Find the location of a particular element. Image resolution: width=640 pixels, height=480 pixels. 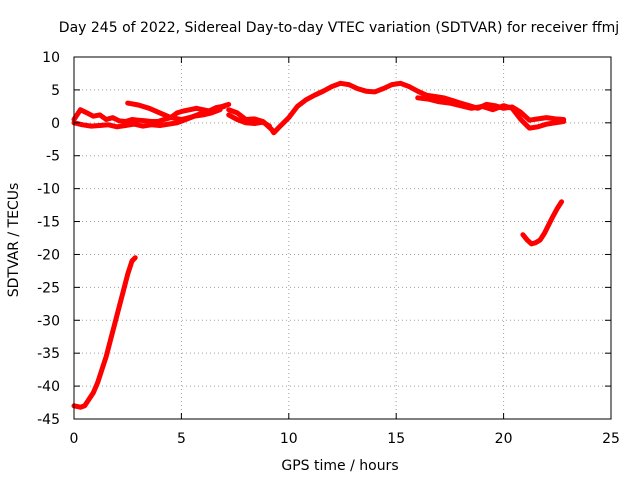

x-tick-label: 20 is located at coordinates (504, 439).